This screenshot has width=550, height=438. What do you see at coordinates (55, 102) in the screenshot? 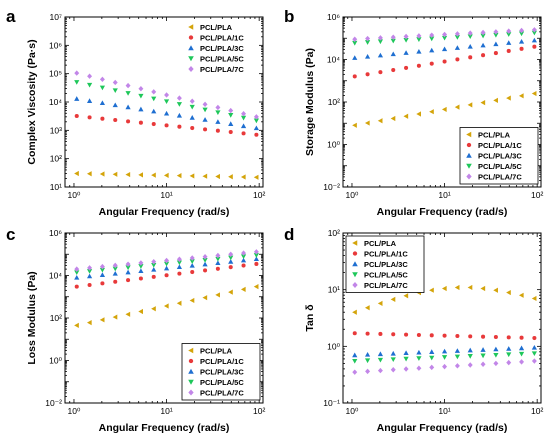
I see `y-tick-label: 10⁴` at bounding box center [55, 102].